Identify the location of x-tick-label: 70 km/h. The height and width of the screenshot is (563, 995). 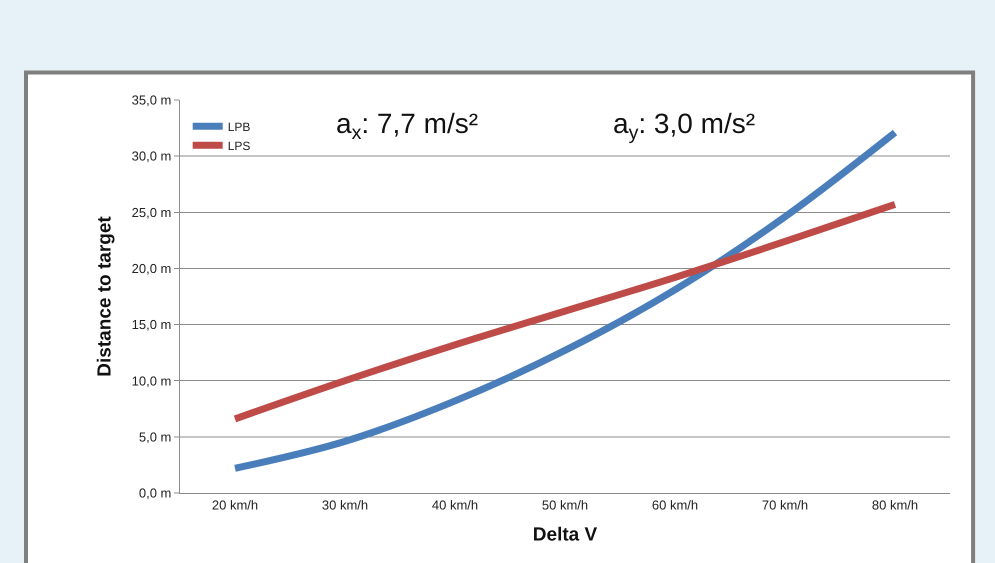
(785, 505).